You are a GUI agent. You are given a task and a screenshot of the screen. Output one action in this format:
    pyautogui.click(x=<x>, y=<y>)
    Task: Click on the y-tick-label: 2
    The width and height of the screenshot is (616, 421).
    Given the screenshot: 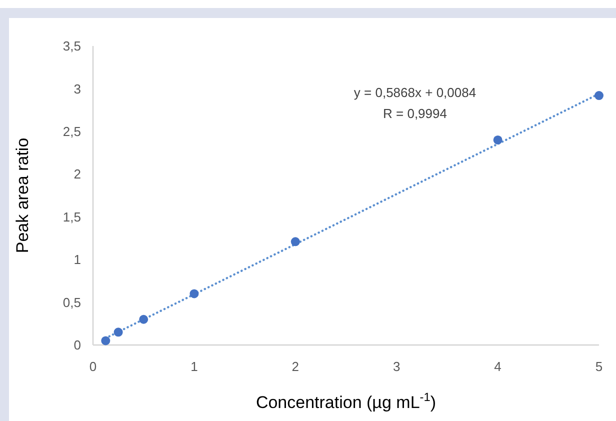 What is the action you would take?
    pyautogui.click(x=77, y=174)
    